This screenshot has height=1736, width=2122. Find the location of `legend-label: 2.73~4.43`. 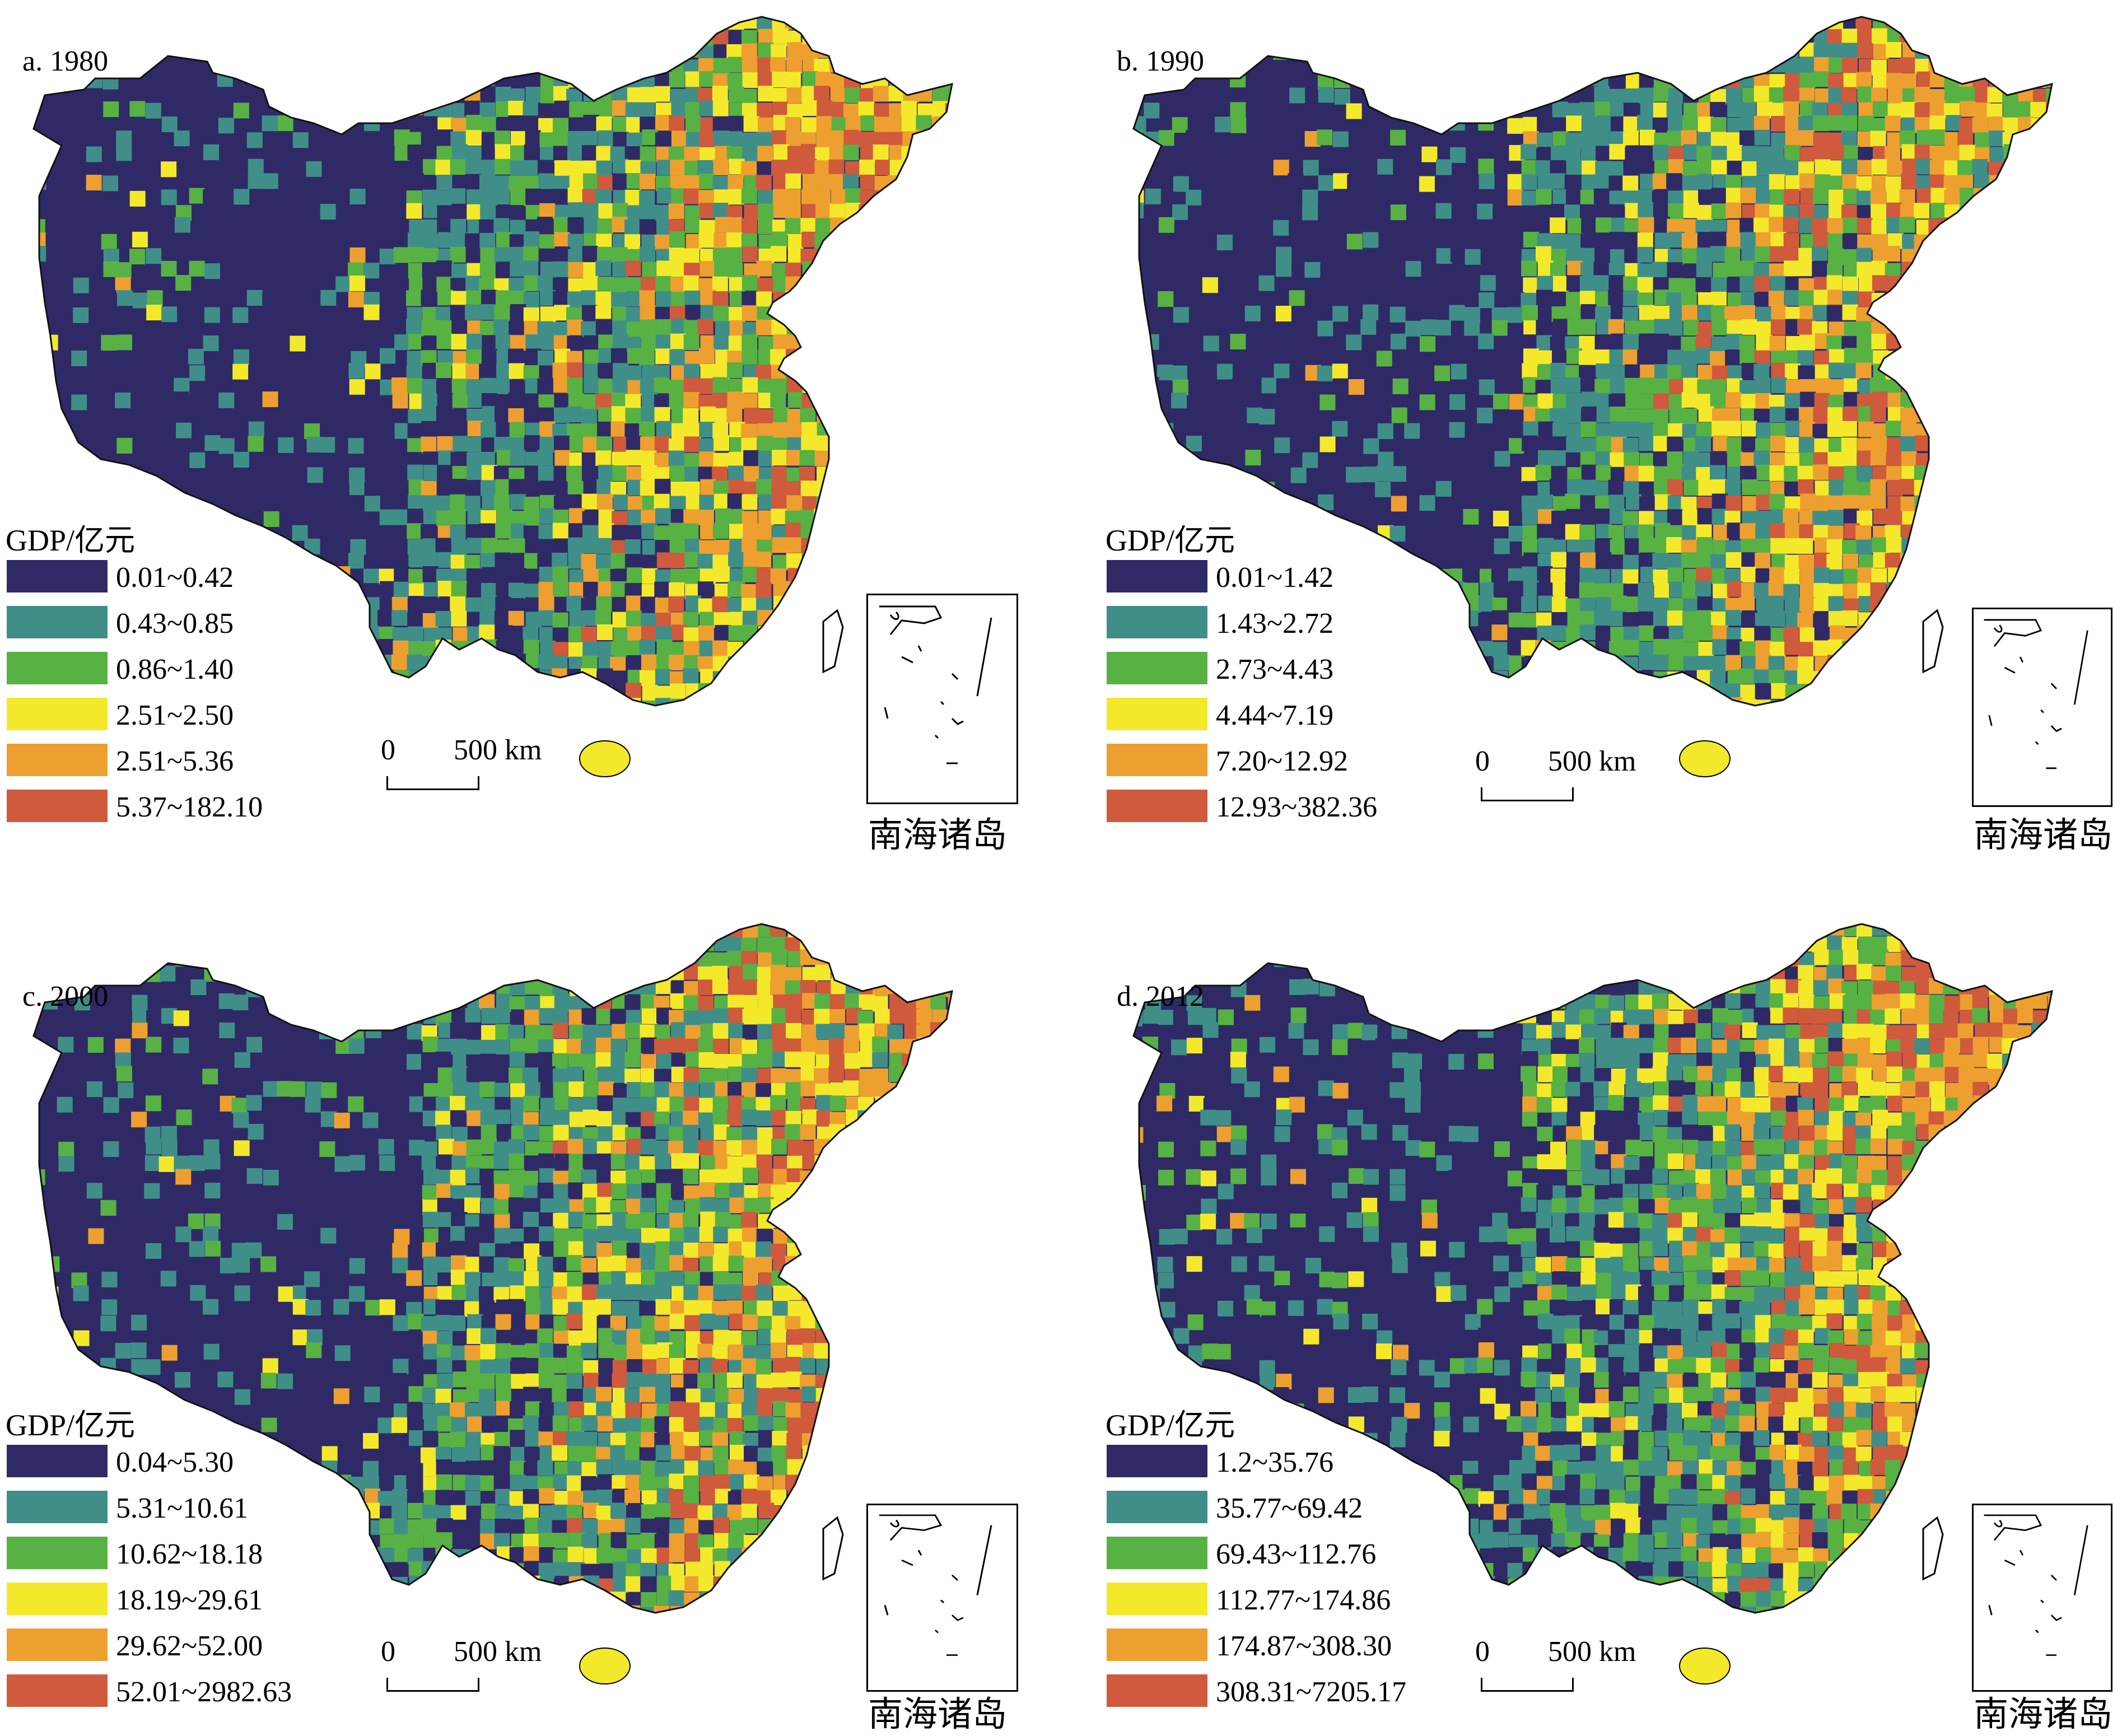

legend-label: 2.73~4.43 is located at coordinates (1274, 670).